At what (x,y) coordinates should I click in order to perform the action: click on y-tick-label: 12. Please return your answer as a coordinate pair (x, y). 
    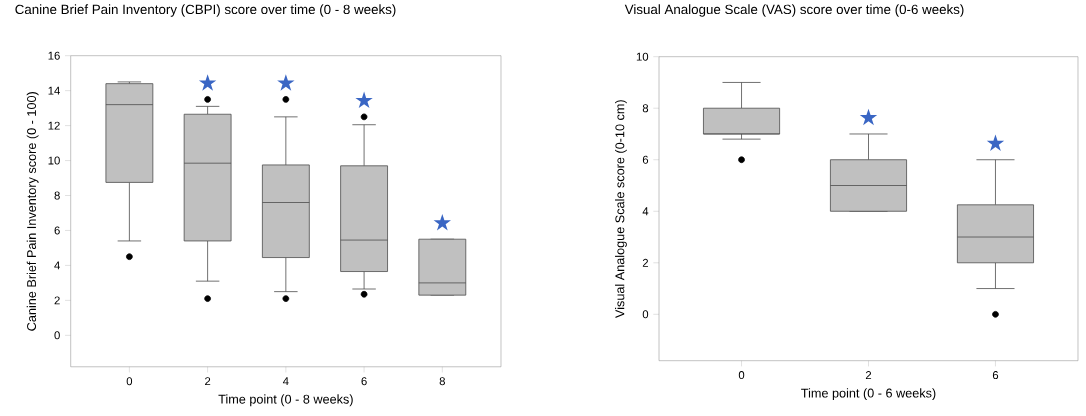
    Looking at the image, I should click on (54, 125).